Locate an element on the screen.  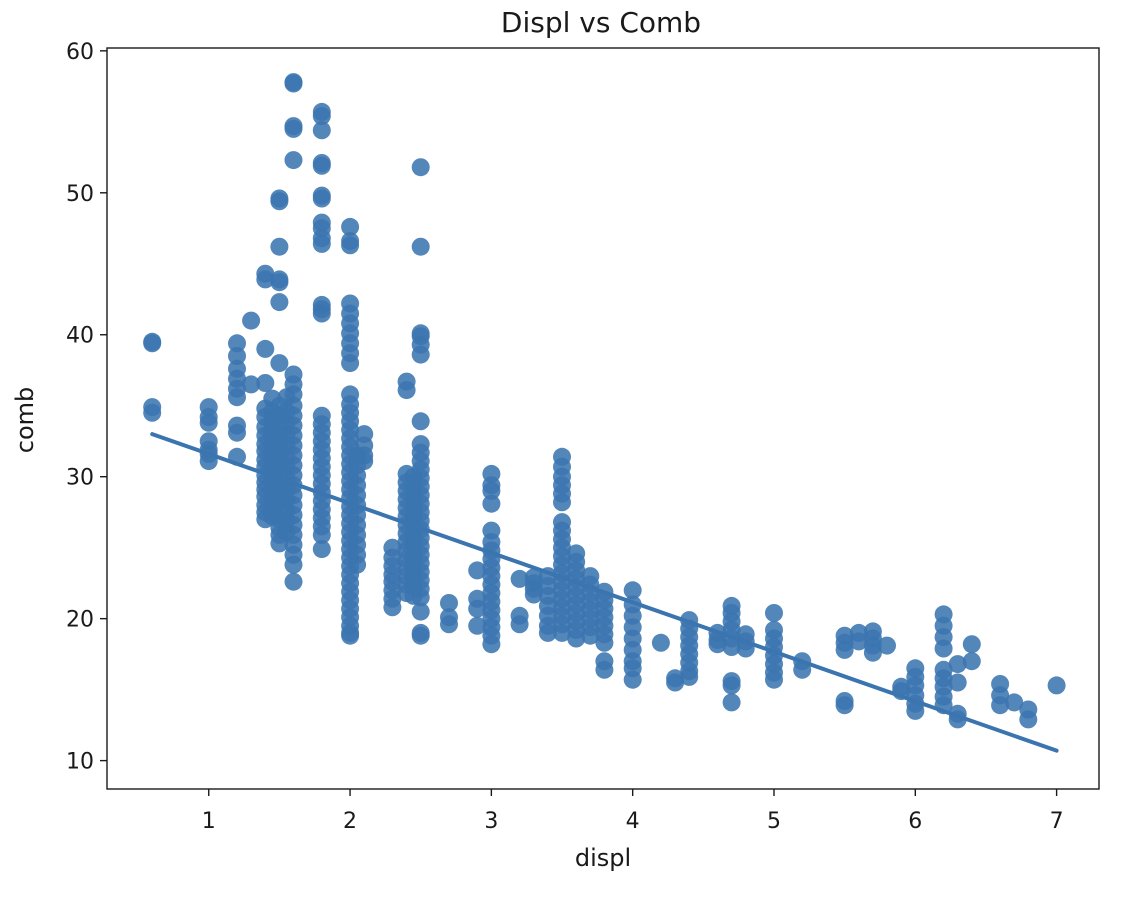
x-tick-label-3: 3 is located at coordinates (491, 821).